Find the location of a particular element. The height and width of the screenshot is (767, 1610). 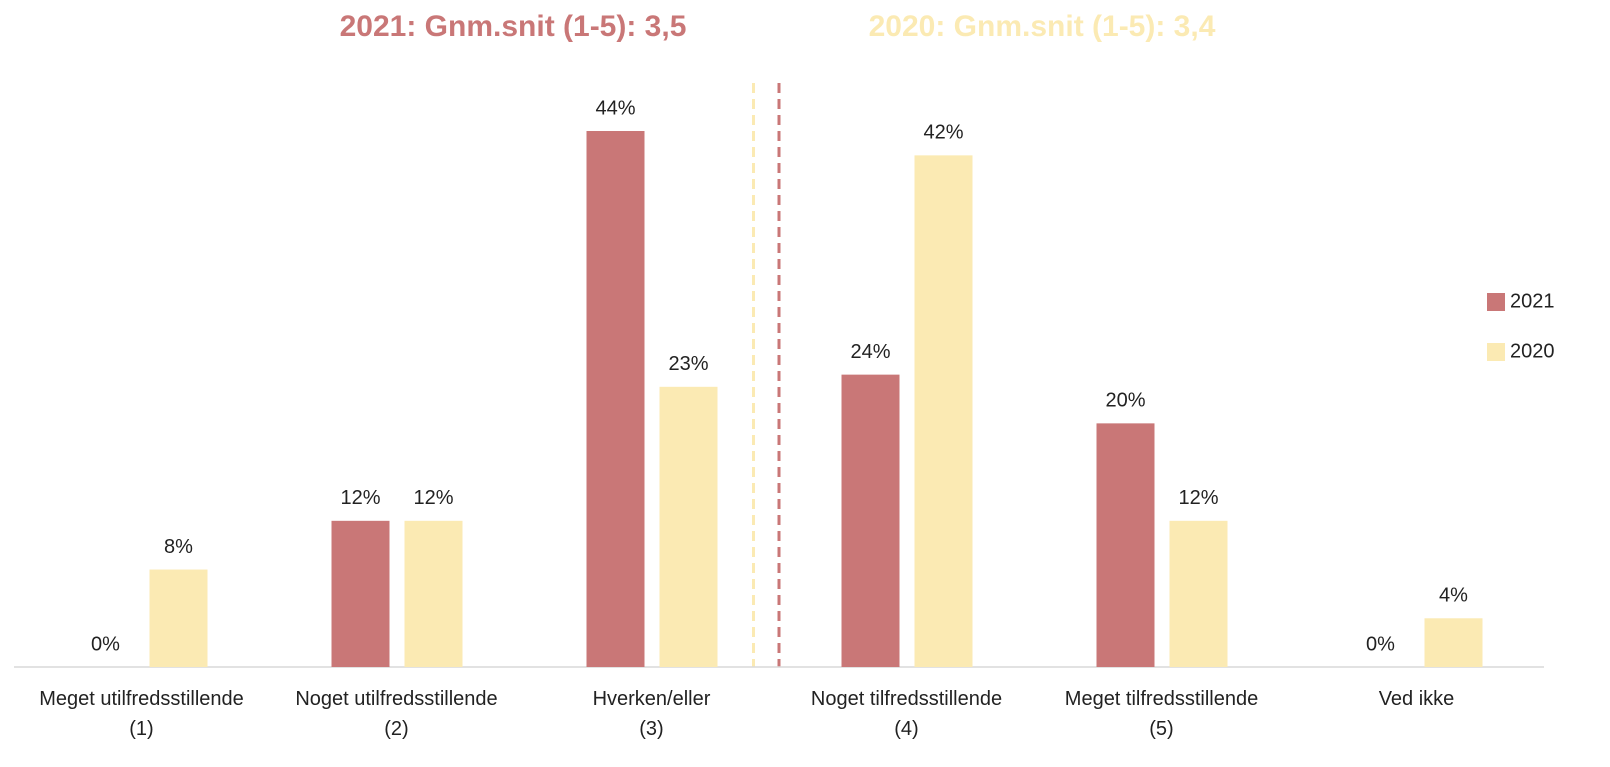

annotation-title: 2020: Gnm.snit (1-5): 3,4 is located at coordinates (1042, 26).